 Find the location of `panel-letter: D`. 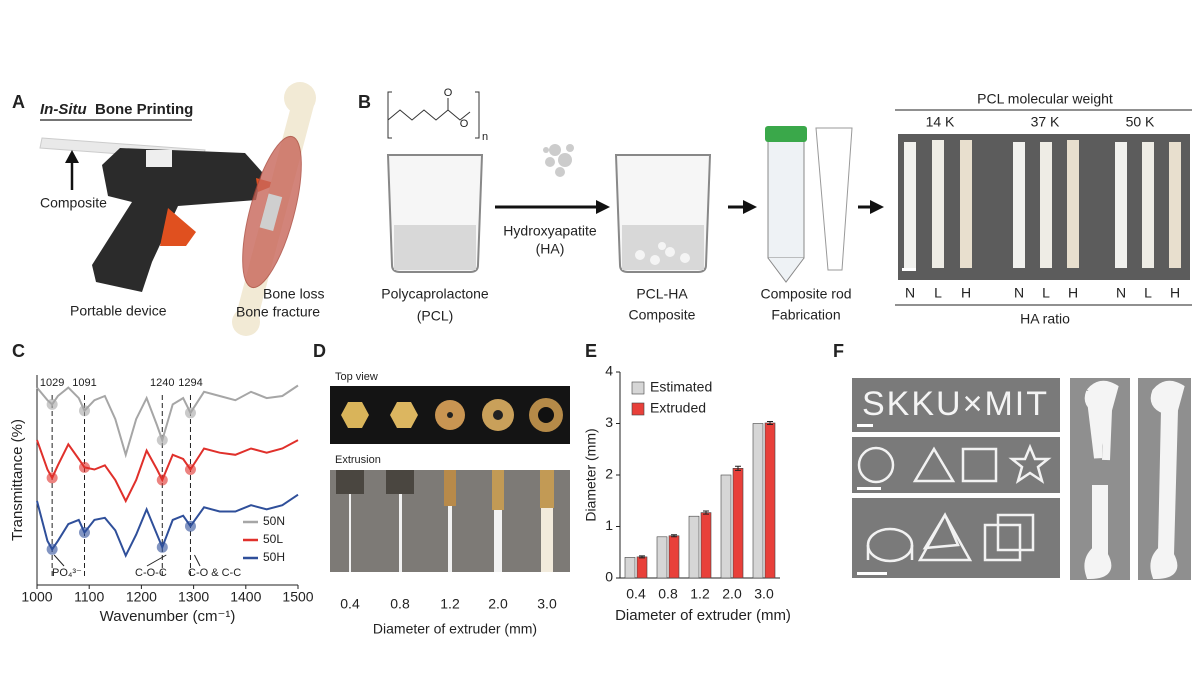

panel-letter: D is located at coordinates (319, 351).